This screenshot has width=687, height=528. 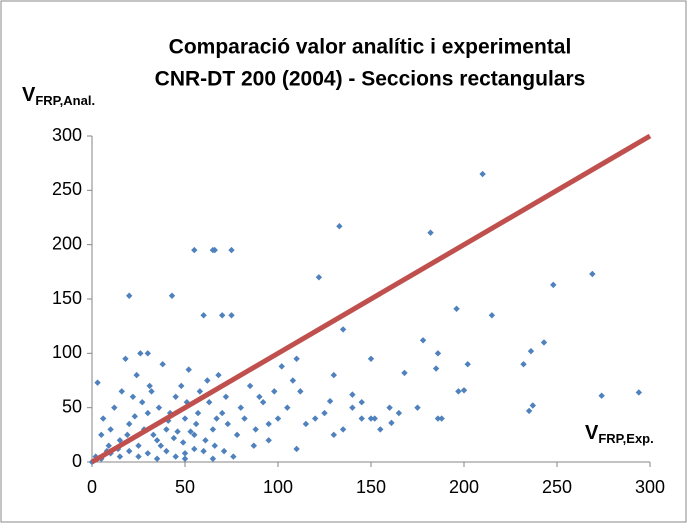 I want to click on x-tick-label: 0, so click(x=92, y=487).